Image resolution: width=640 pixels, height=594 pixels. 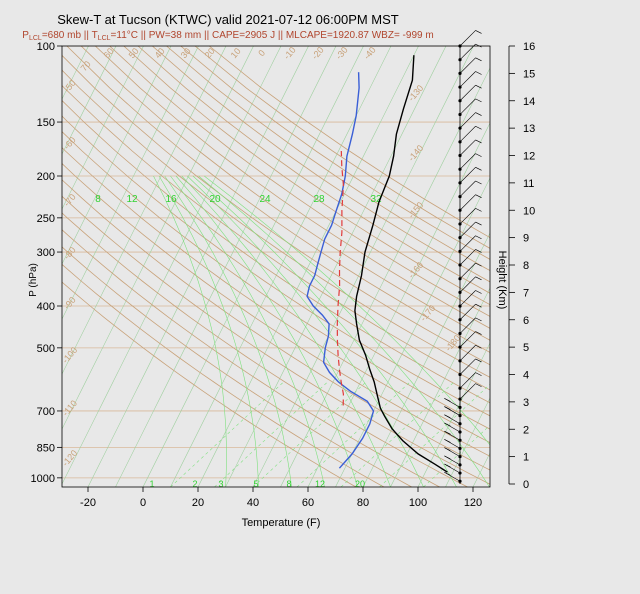 I want to click on dry-adiabat-label: -110, so click(x=69, y=408).